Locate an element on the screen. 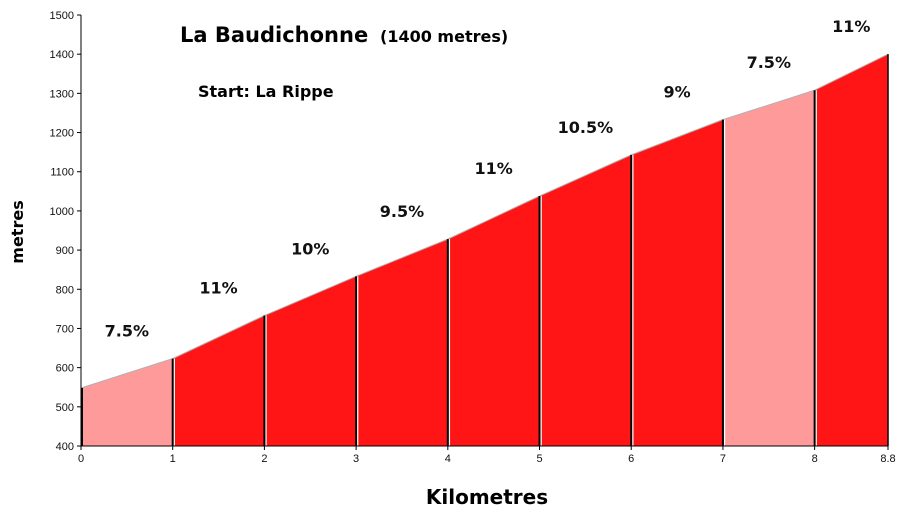 This screenshot has width=904, height=517. y-axis-label: metres is located at coordinates (17, 231).